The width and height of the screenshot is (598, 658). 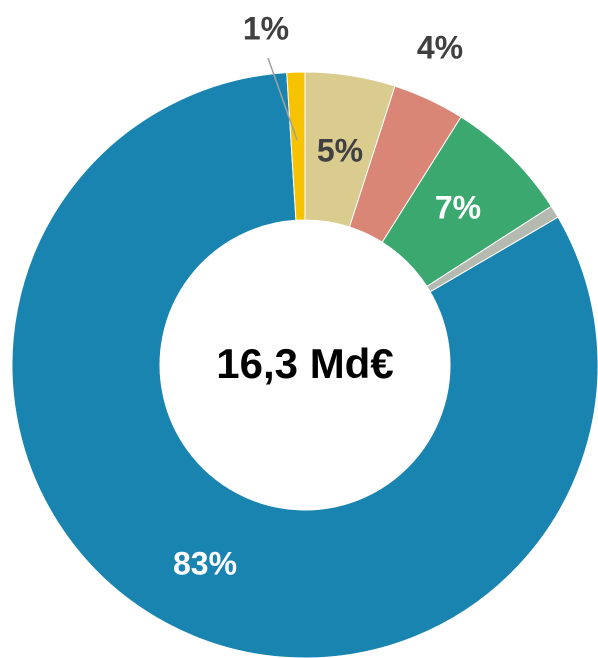 I want to click on value-label: 1%, so click(x=266, y=28).